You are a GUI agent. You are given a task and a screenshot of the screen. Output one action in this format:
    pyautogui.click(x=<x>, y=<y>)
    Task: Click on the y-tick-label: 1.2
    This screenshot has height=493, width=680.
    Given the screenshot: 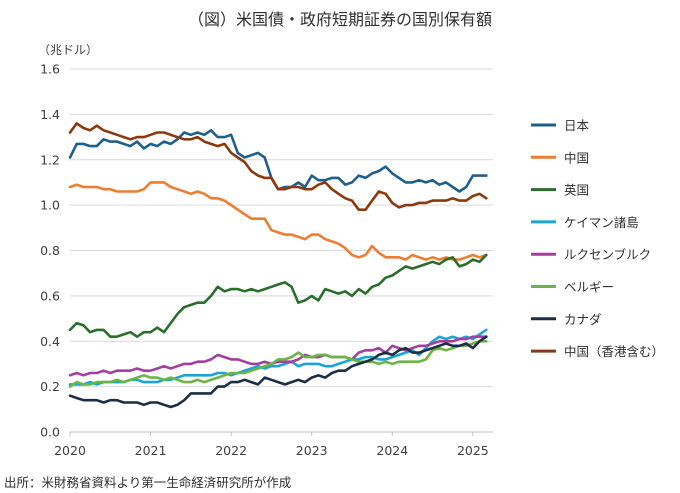 What is the action you would take?
    pyautogui.click(x=50, y=159)
    